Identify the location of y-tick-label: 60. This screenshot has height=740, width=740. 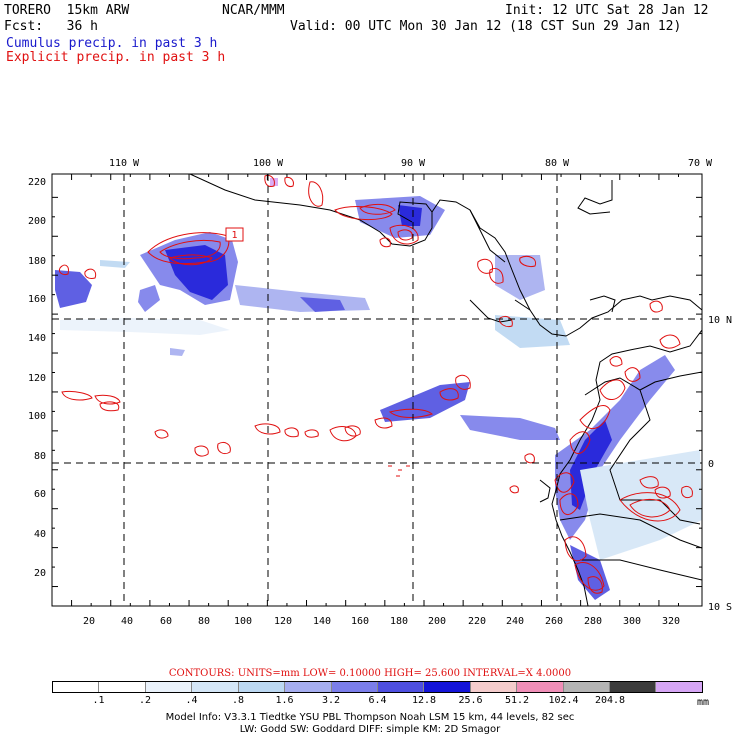
(40, 494).